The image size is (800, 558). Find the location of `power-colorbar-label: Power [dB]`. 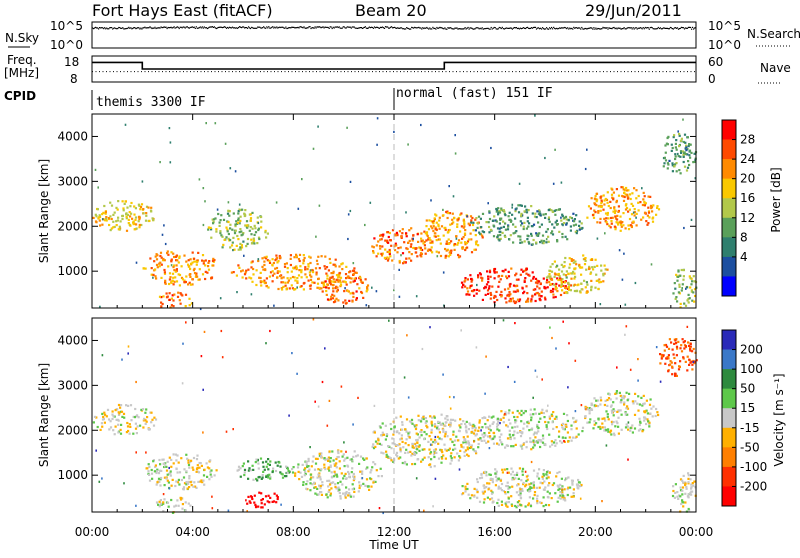

power-colorbar-label: Power [dB] is located at coordinates (776, 199).